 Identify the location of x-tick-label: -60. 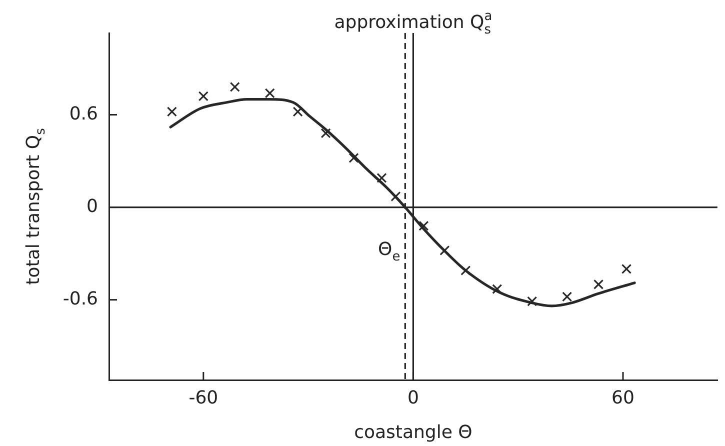
(203, 397).